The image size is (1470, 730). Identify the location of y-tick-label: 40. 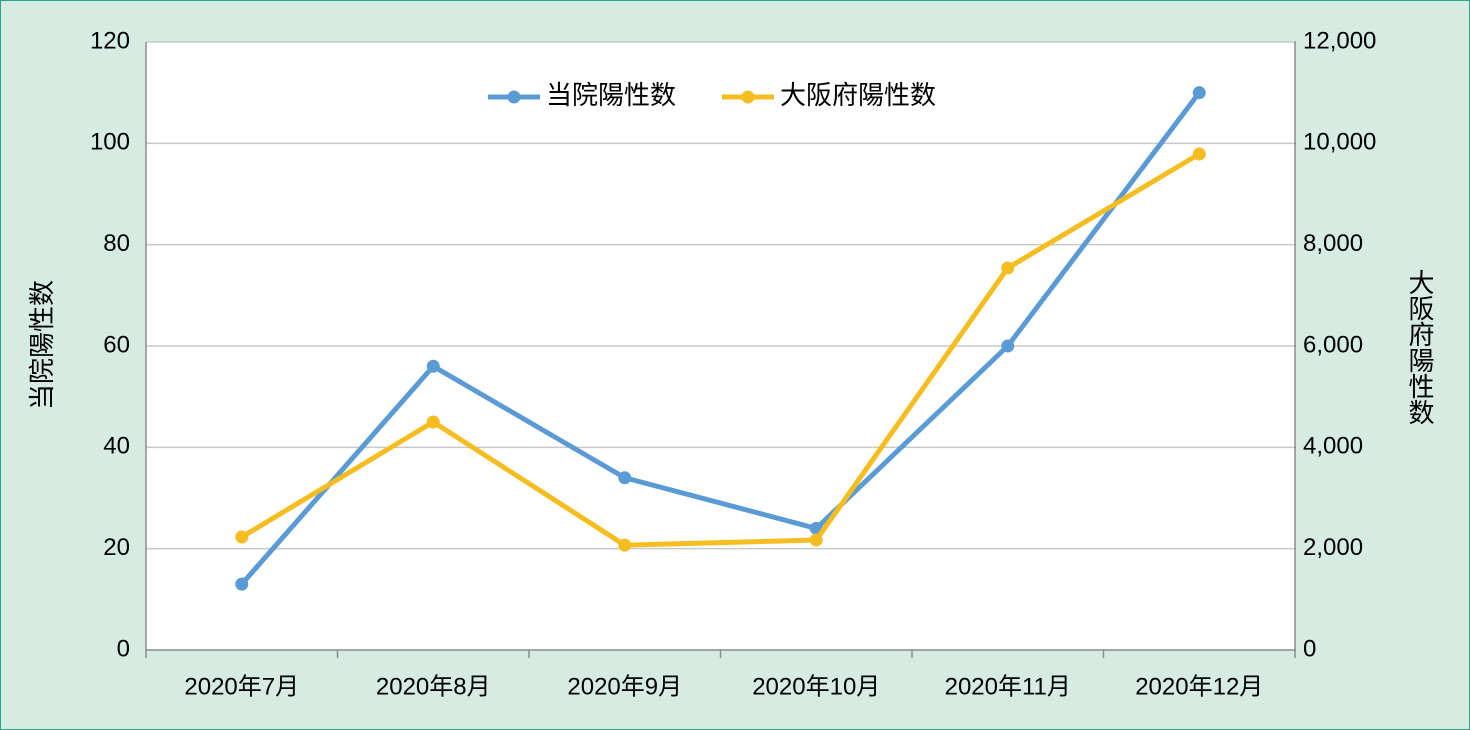
(116, 446).